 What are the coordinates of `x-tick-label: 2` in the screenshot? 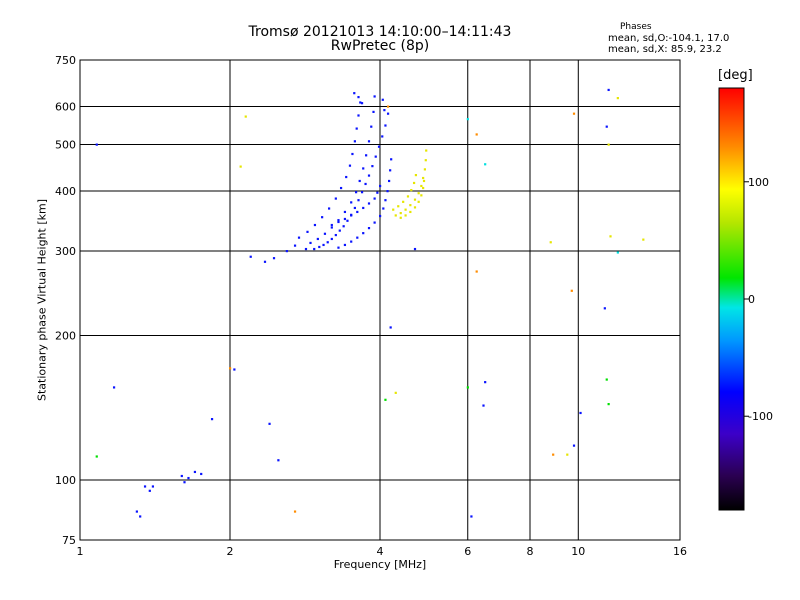 It's located at (230, 551).